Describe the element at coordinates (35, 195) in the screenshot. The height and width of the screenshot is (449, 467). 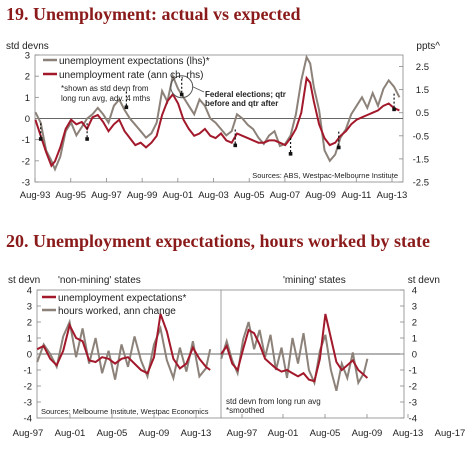
I see `x-tick-label: Aug-93` at that location.